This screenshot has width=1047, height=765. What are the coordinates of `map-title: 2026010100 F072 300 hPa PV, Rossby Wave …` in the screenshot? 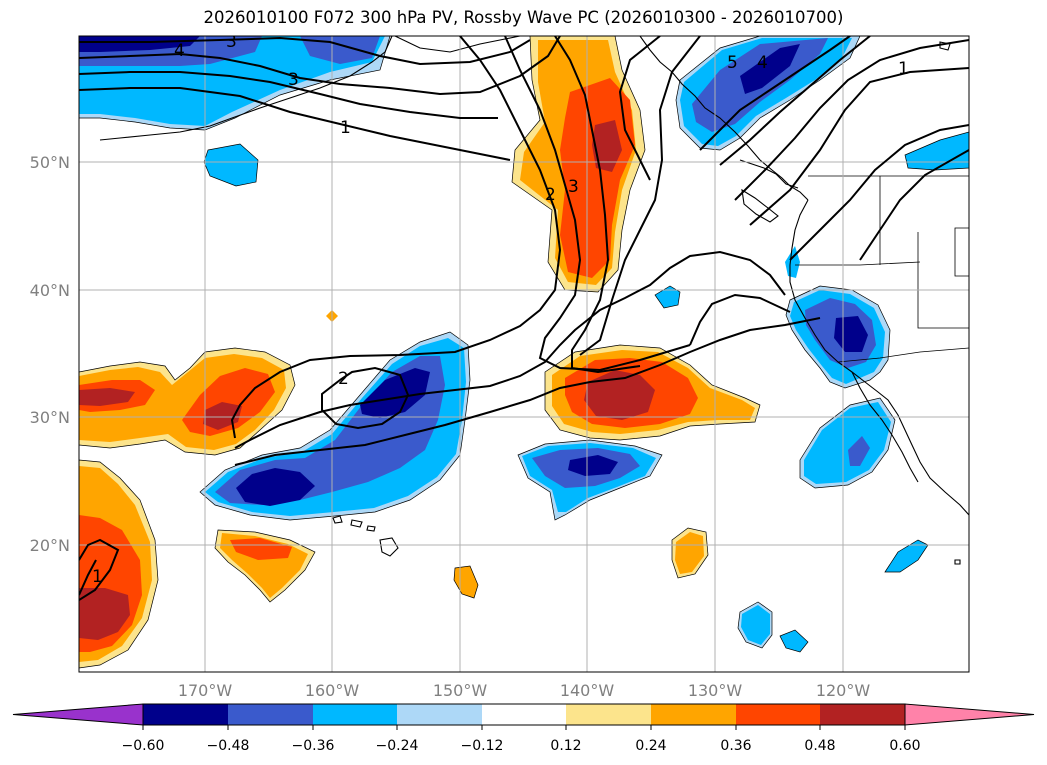 It's located at (523, 17).